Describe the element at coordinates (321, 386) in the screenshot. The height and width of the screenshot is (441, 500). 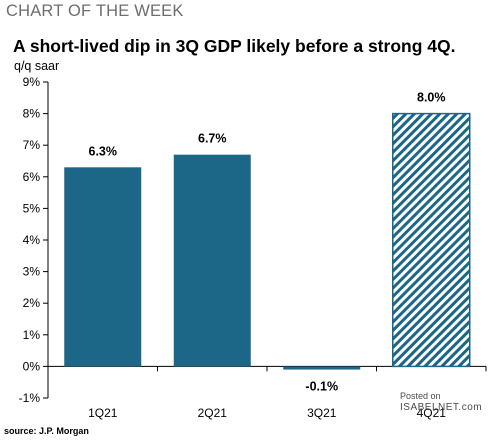
I see `data-label: -0.1%` at that location.